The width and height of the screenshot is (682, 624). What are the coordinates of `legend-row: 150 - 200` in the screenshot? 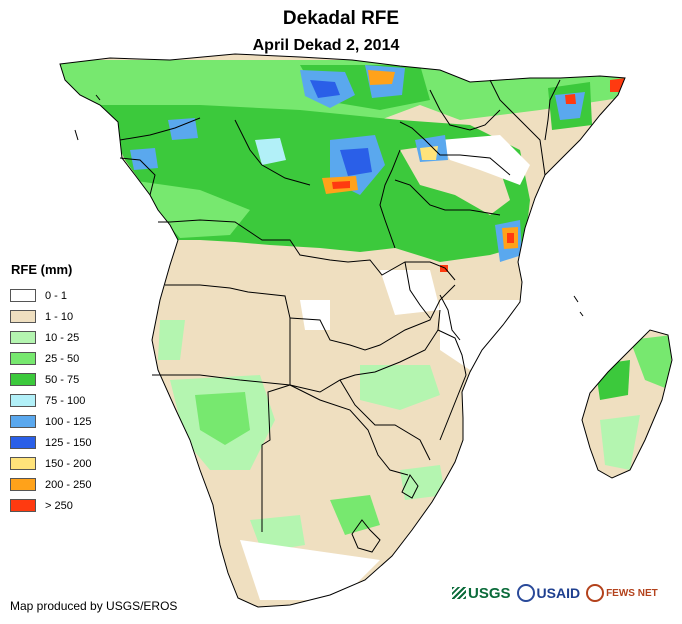 It's located at (50, 463).